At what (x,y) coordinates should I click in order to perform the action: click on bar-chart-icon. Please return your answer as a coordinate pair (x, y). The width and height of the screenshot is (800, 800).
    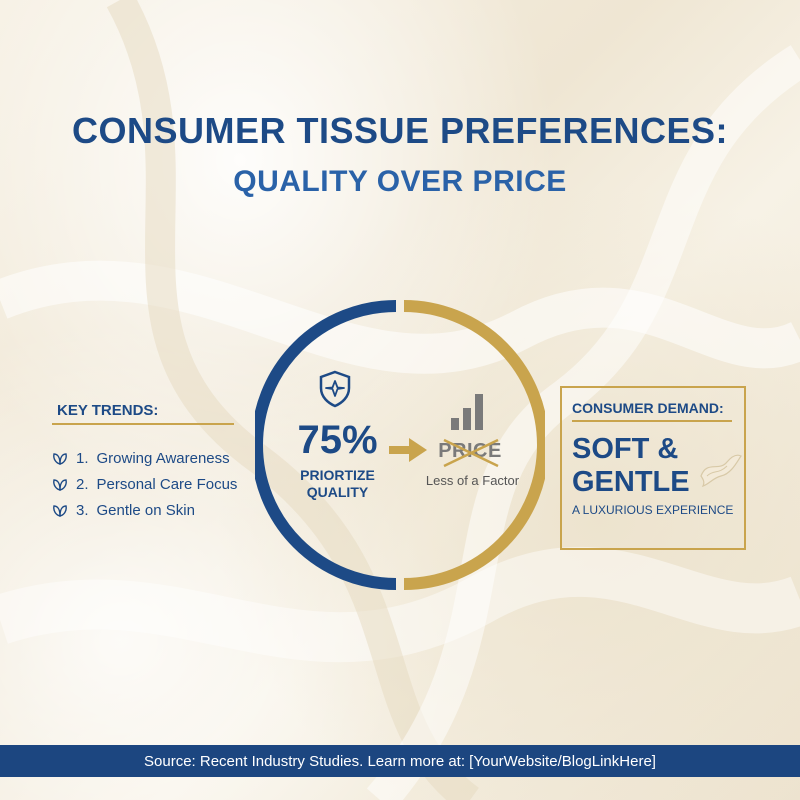
    Looking at the image, I should click on (470, 410).